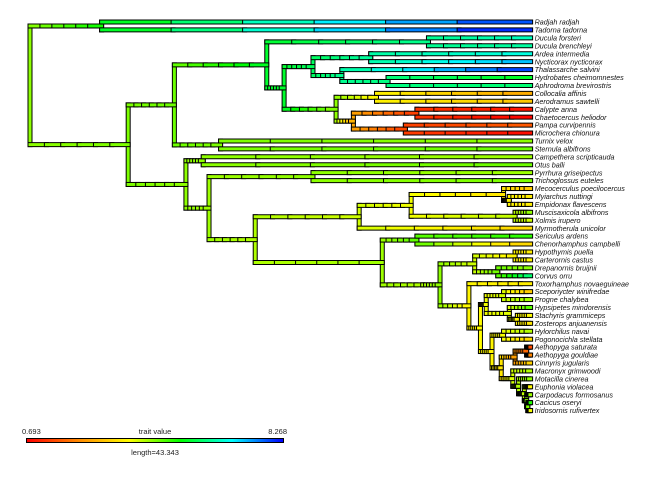 Image resolution: width=672 pixels, height=480 pixels. What do you see at coordinates (574, 394) in the screenshot?
I see `tip-label: Carpodacus formosanus` at bounding box center [574, 394].